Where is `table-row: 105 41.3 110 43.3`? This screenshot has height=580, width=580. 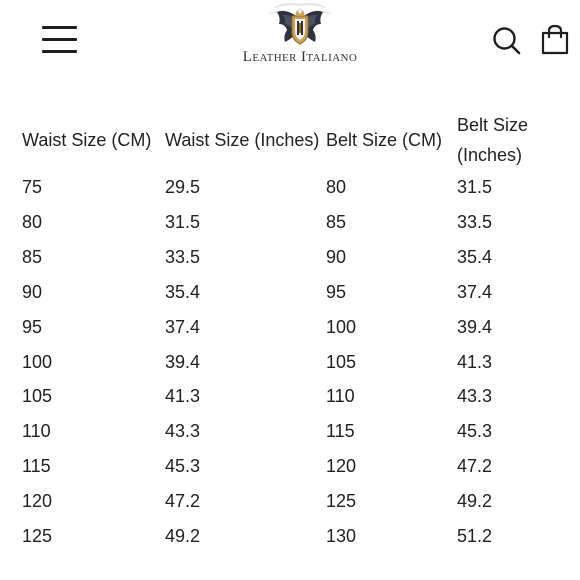
table-row: 105 41.3 110 43.3 is located at coordinates (289, 396).